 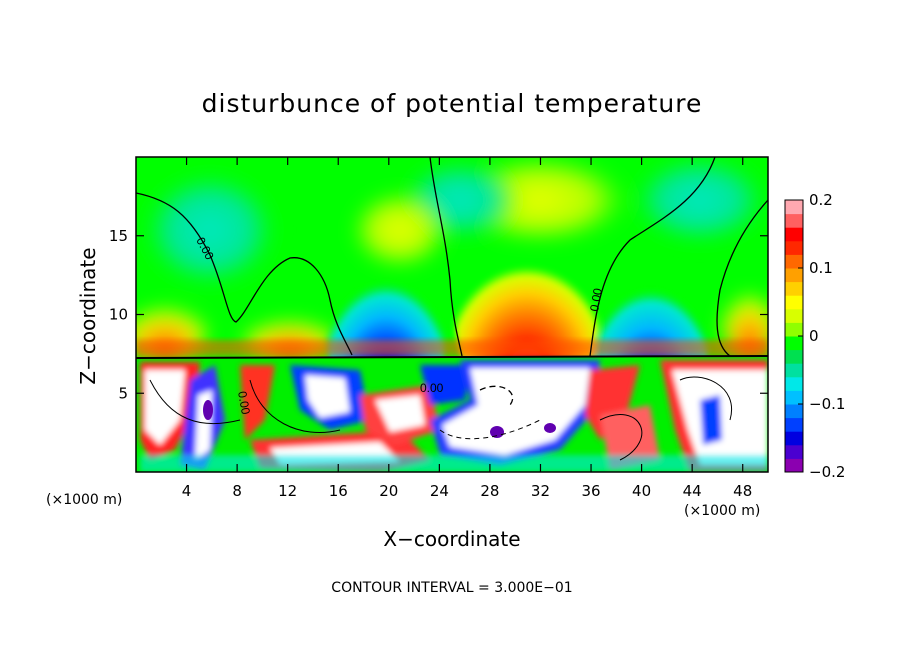 What do you see at coordinates (439, 491) in the screenshot?
I see `x-tick-label: 24` at bounding box center [439, 491].